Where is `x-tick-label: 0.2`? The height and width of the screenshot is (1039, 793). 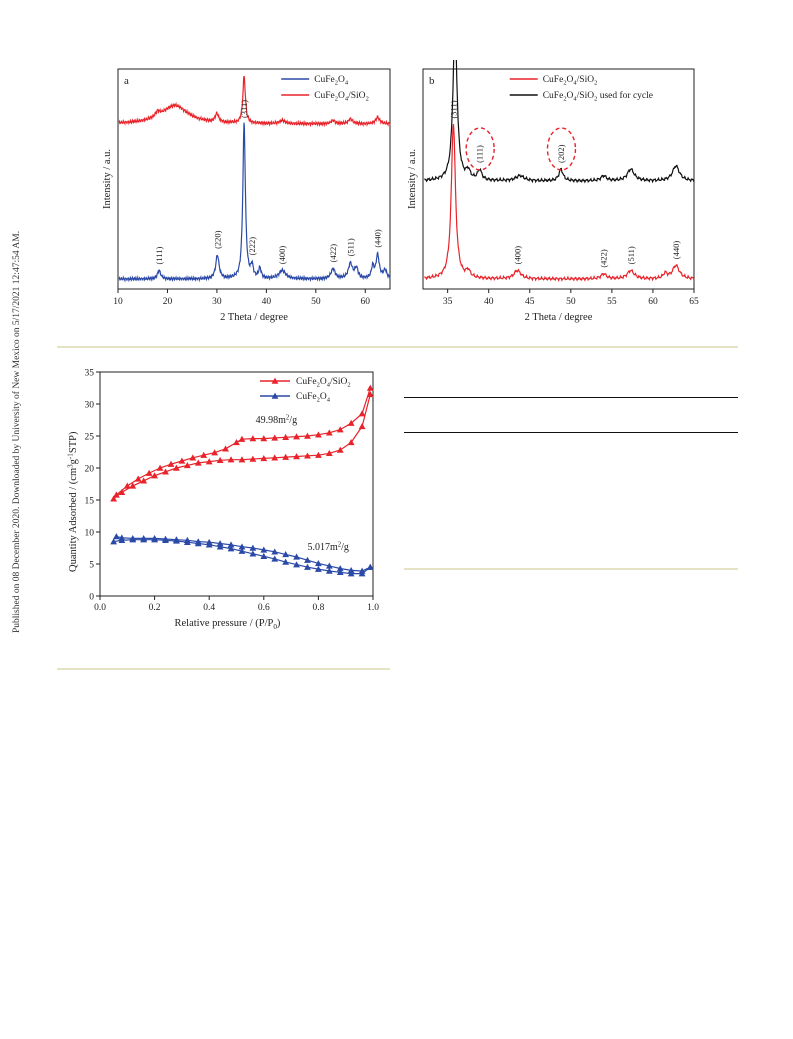
x-tick-label: 0.2 is located at coordinates (155, 608).